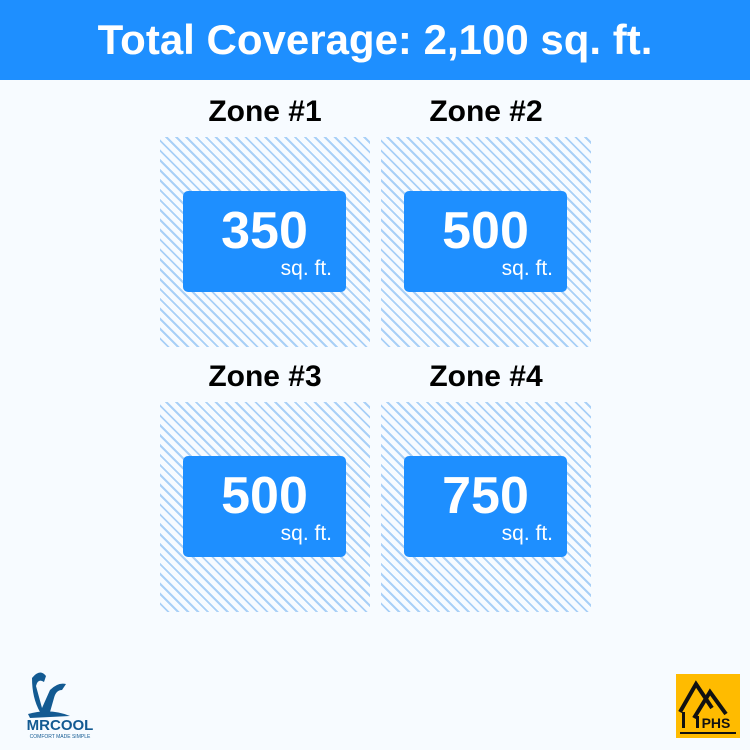 The image size is (750, 750). I want to click on coverage-card: 750 sq. ft., so click(485, 506).